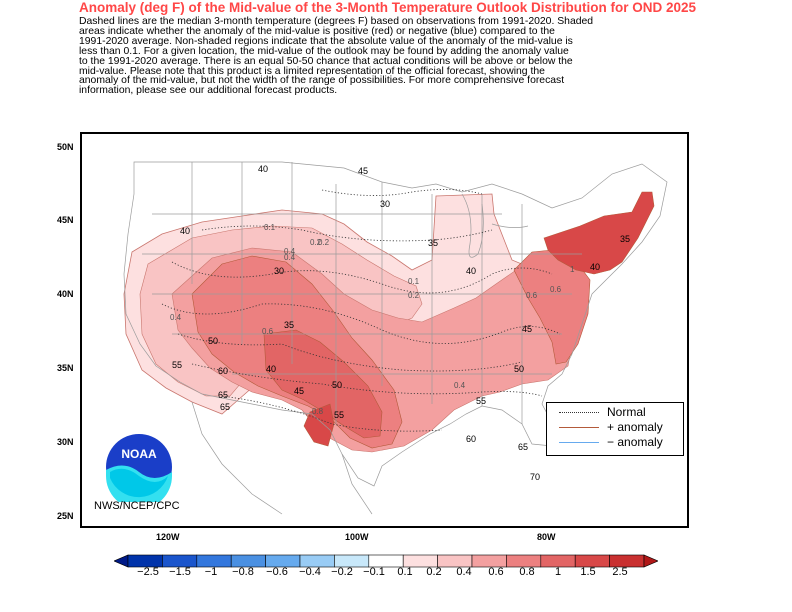 This screenshot has height=612, width=792. I want to click on colorbar-label: −0.6, so click(277, 572).